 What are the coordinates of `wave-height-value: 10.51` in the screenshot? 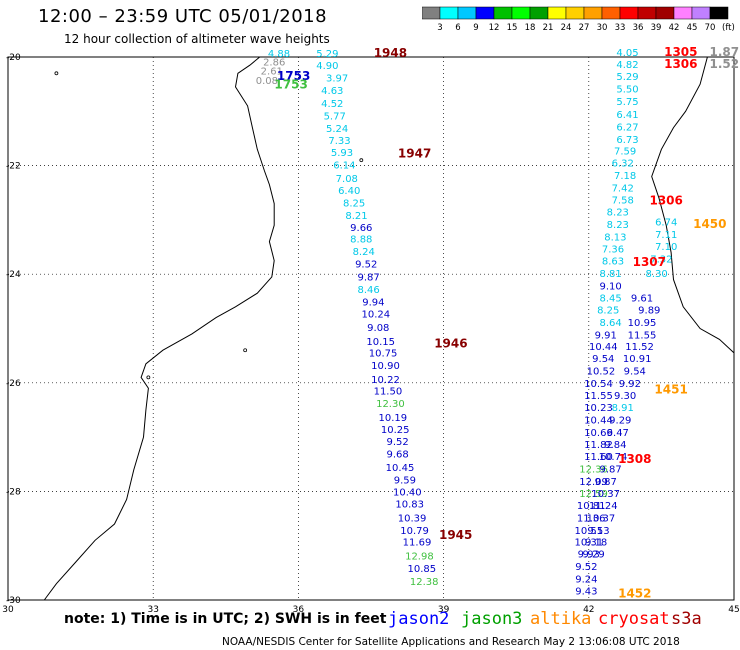 It's located at (588, 531).